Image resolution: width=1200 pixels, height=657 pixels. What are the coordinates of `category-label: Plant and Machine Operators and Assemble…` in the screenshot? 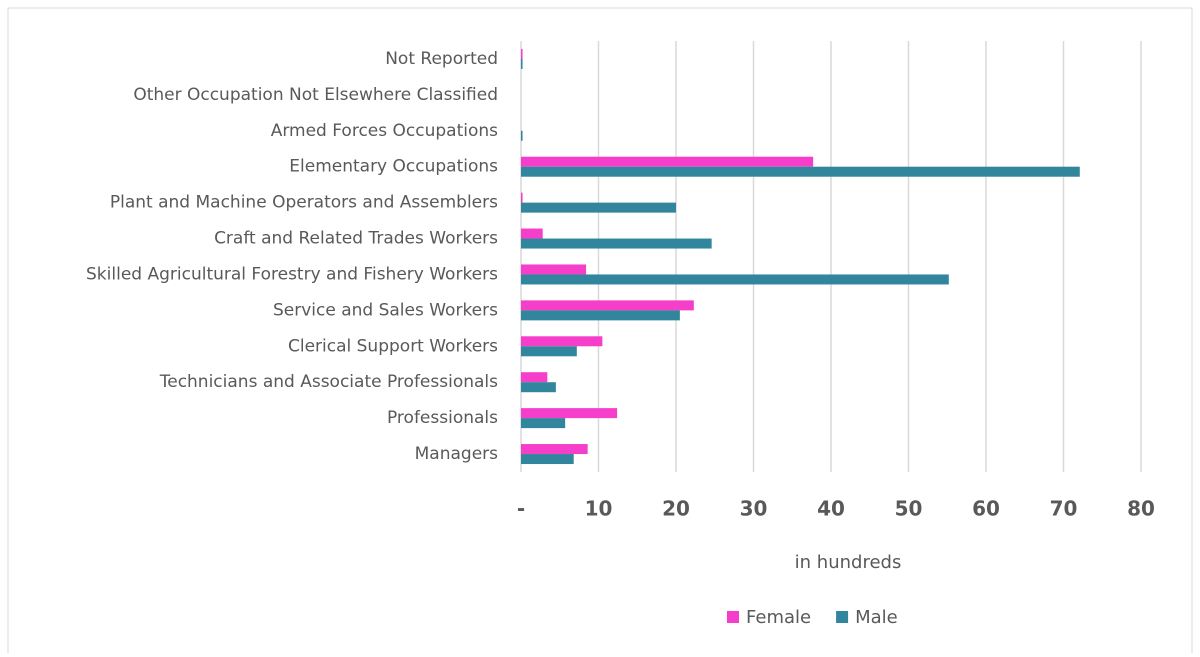 It's located at (304, 203).